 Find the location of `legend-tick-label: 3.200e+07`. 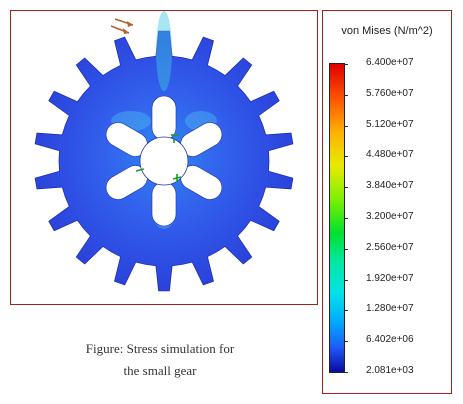

legend-tick-label: 3.200e+07 is located at coordinates (390, 216).